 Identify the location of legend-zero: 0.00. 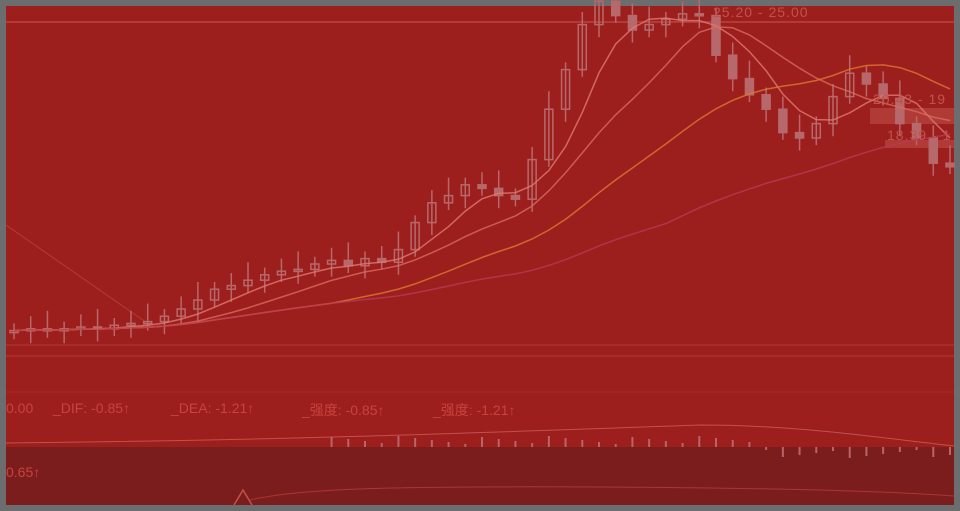
(20, 408).